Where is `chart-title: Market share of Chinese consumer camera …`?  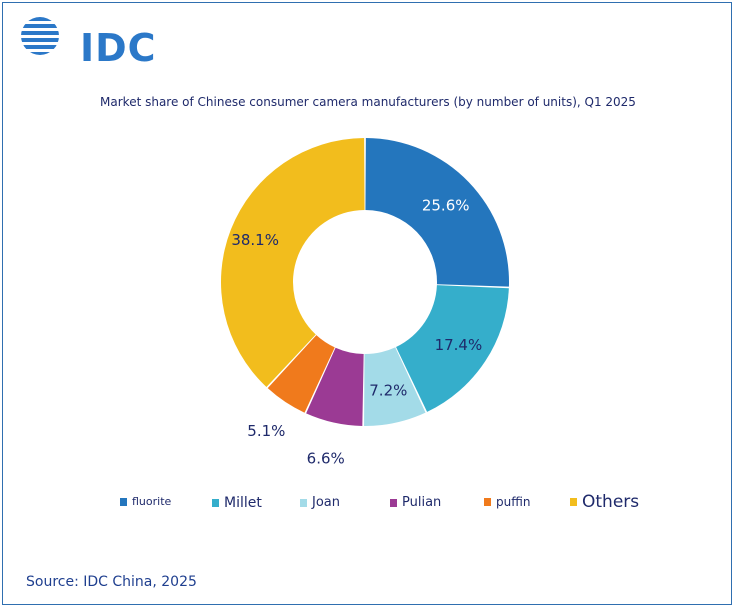 chart-title: Market share of Chinese consumer camera … is located at coordinates (368, 102).